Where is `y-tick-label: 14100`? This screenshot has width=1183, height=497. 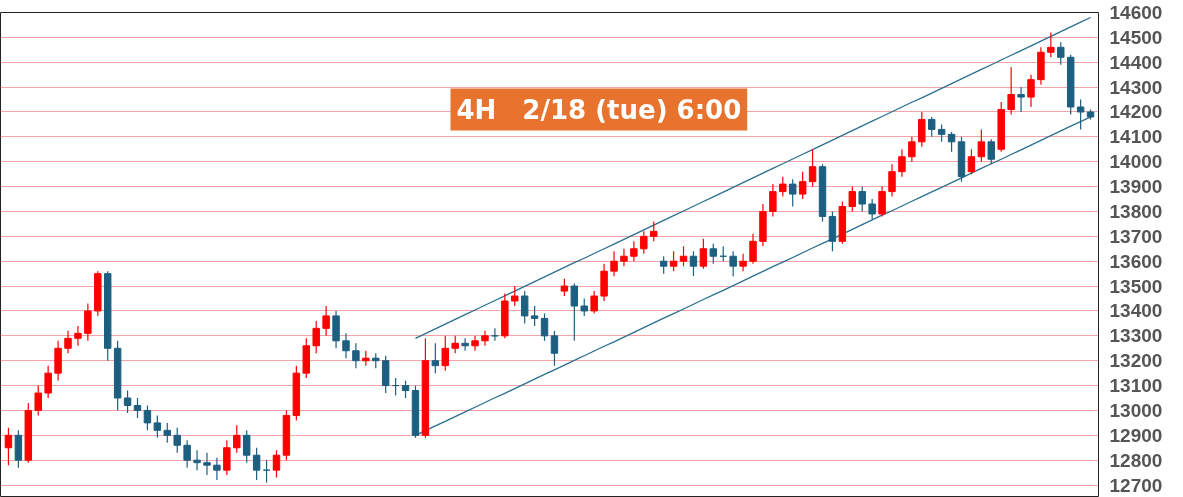
y-tick-label: 14100 is located at coordinates (1136, 137).